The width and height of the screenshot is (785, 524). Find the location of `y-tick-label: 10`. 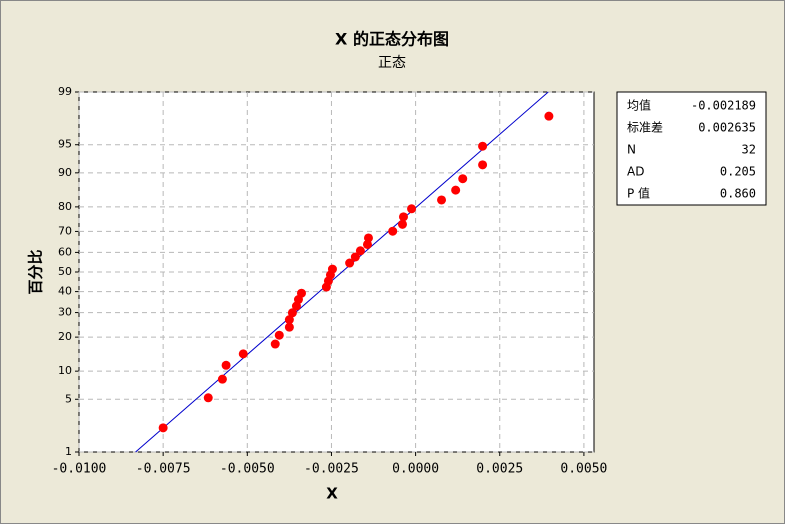

y-tick-label: 10 is located at coordinates (65, 370).